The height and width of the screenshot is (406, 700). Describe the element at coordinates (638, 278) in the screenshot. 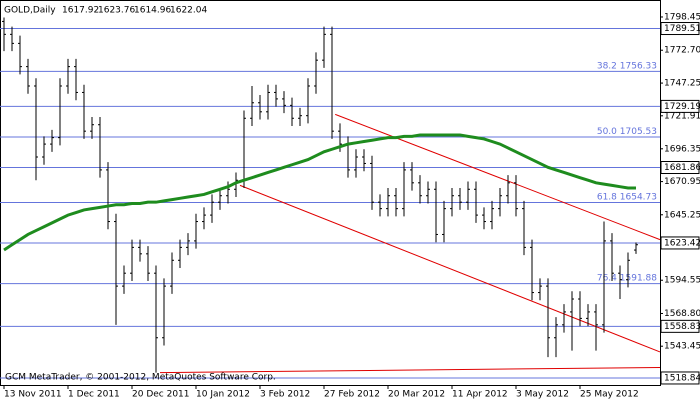

I see `fib-value: 1591.88` at that location.